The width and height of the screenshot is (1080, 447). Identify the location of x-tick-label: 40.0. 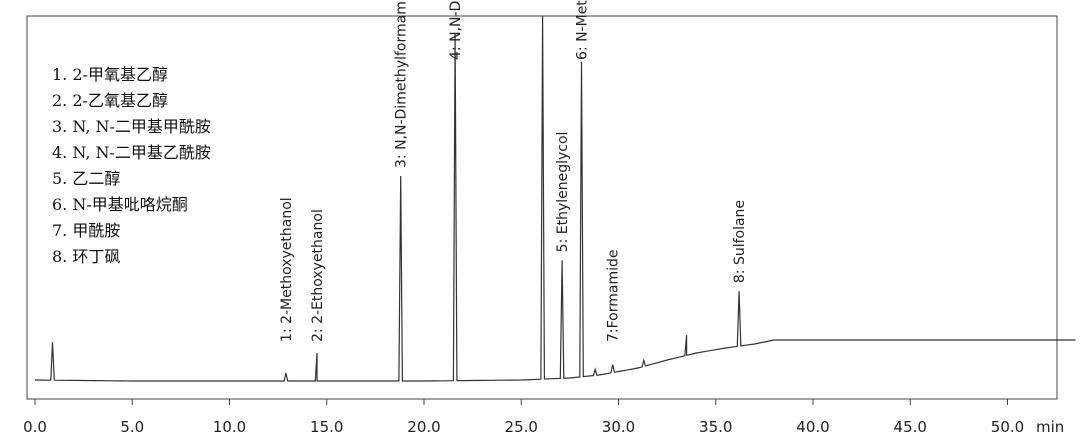
(812, 427).